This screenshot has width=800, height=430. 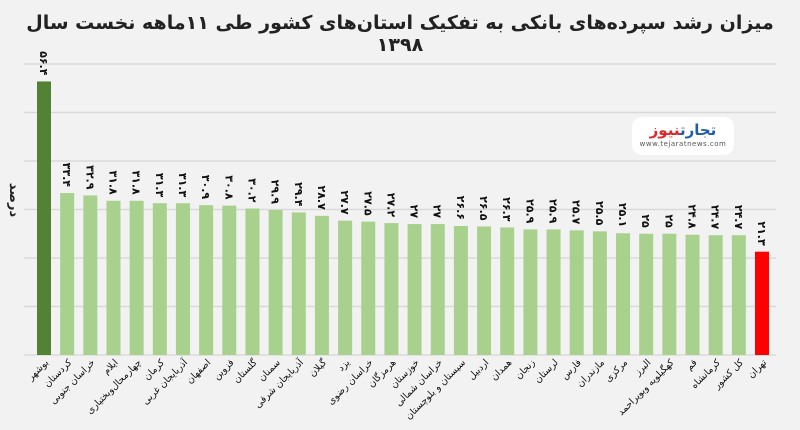 I want to click on data-label: ۲۵.۵, so click(x=599, y=213).